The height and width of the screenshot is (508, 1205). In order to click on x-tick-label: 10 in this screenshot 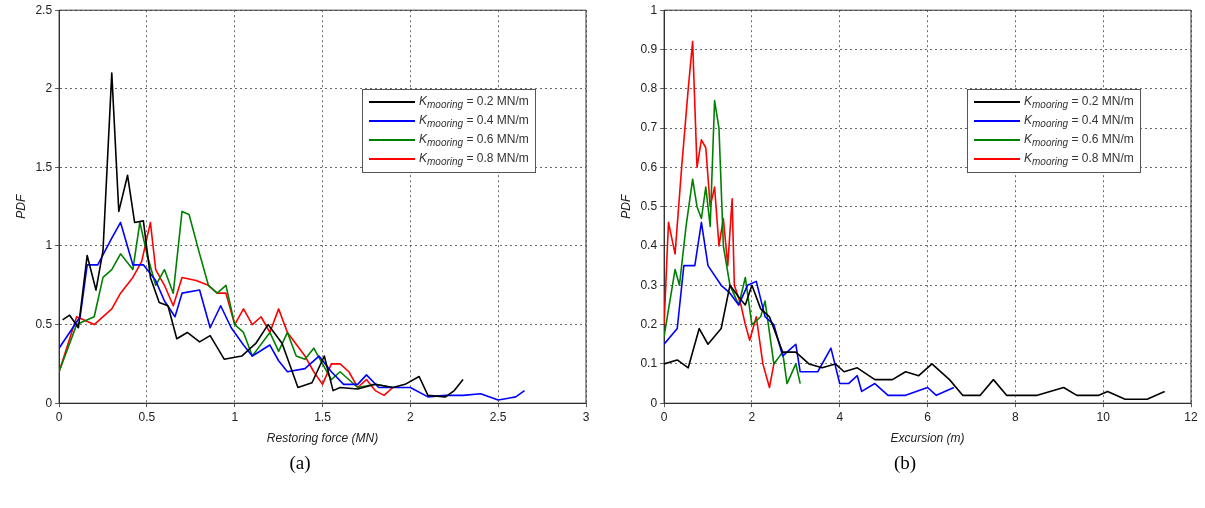, I will do `click(1103, 416)`.